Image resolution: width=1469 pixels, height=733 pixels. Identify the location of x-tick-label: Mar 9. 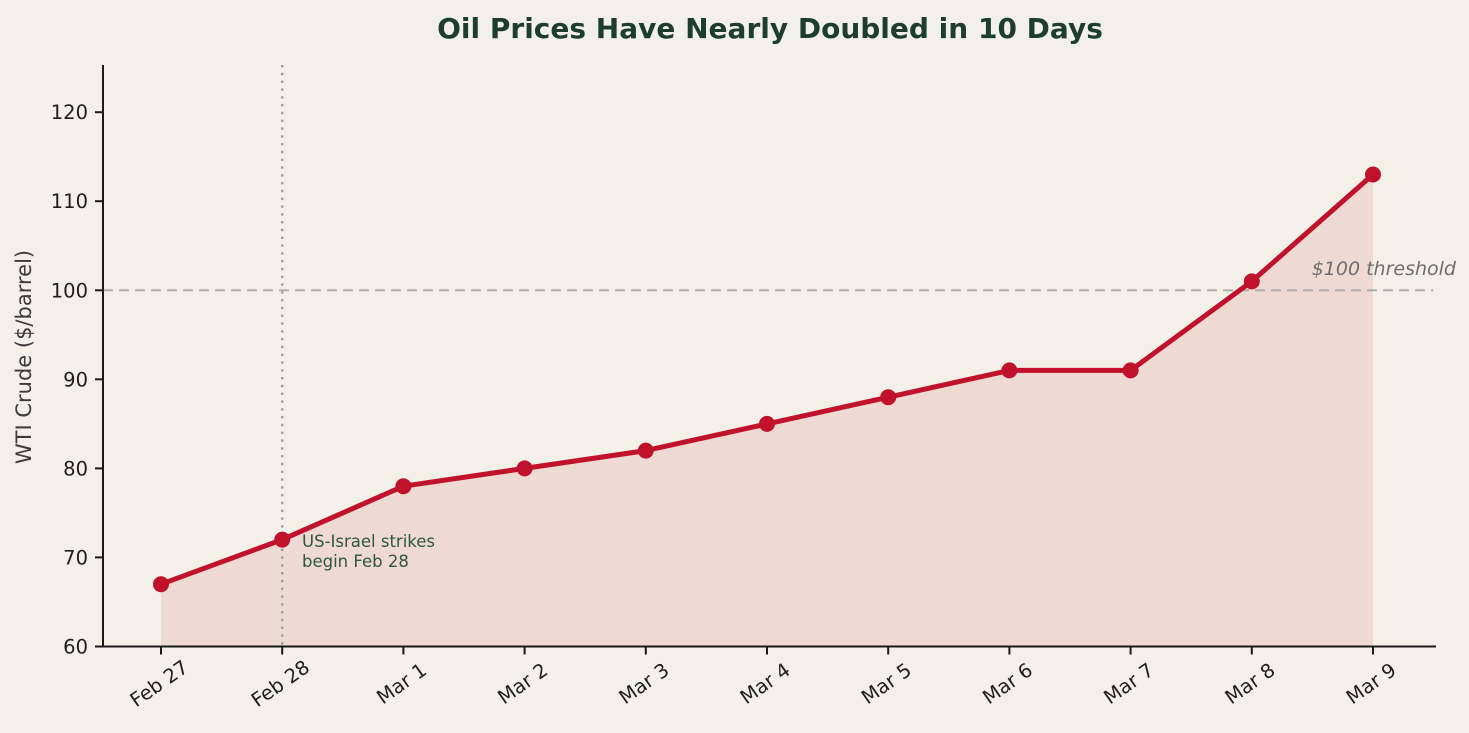
(1371, 683).